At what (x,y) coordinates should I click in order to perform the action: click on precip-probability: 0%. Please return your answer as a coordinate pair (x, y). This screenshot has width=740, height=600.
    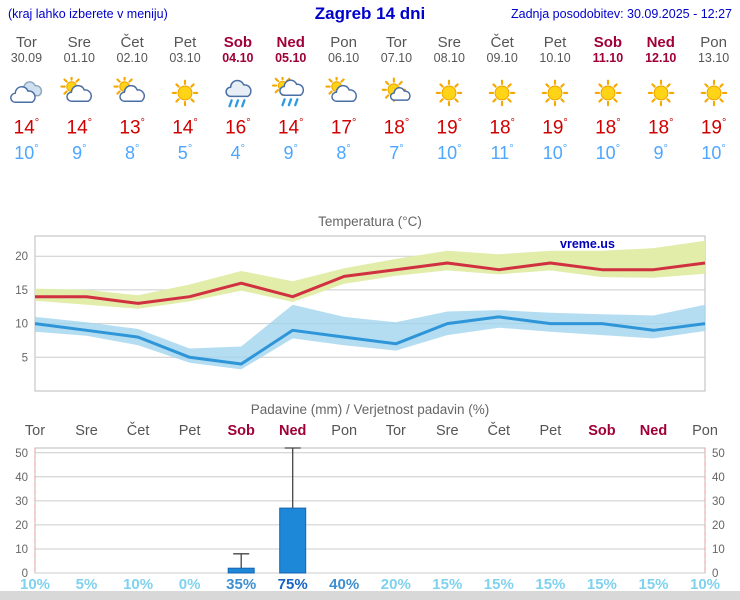
    Looking at the image, I should click on (190, 584).